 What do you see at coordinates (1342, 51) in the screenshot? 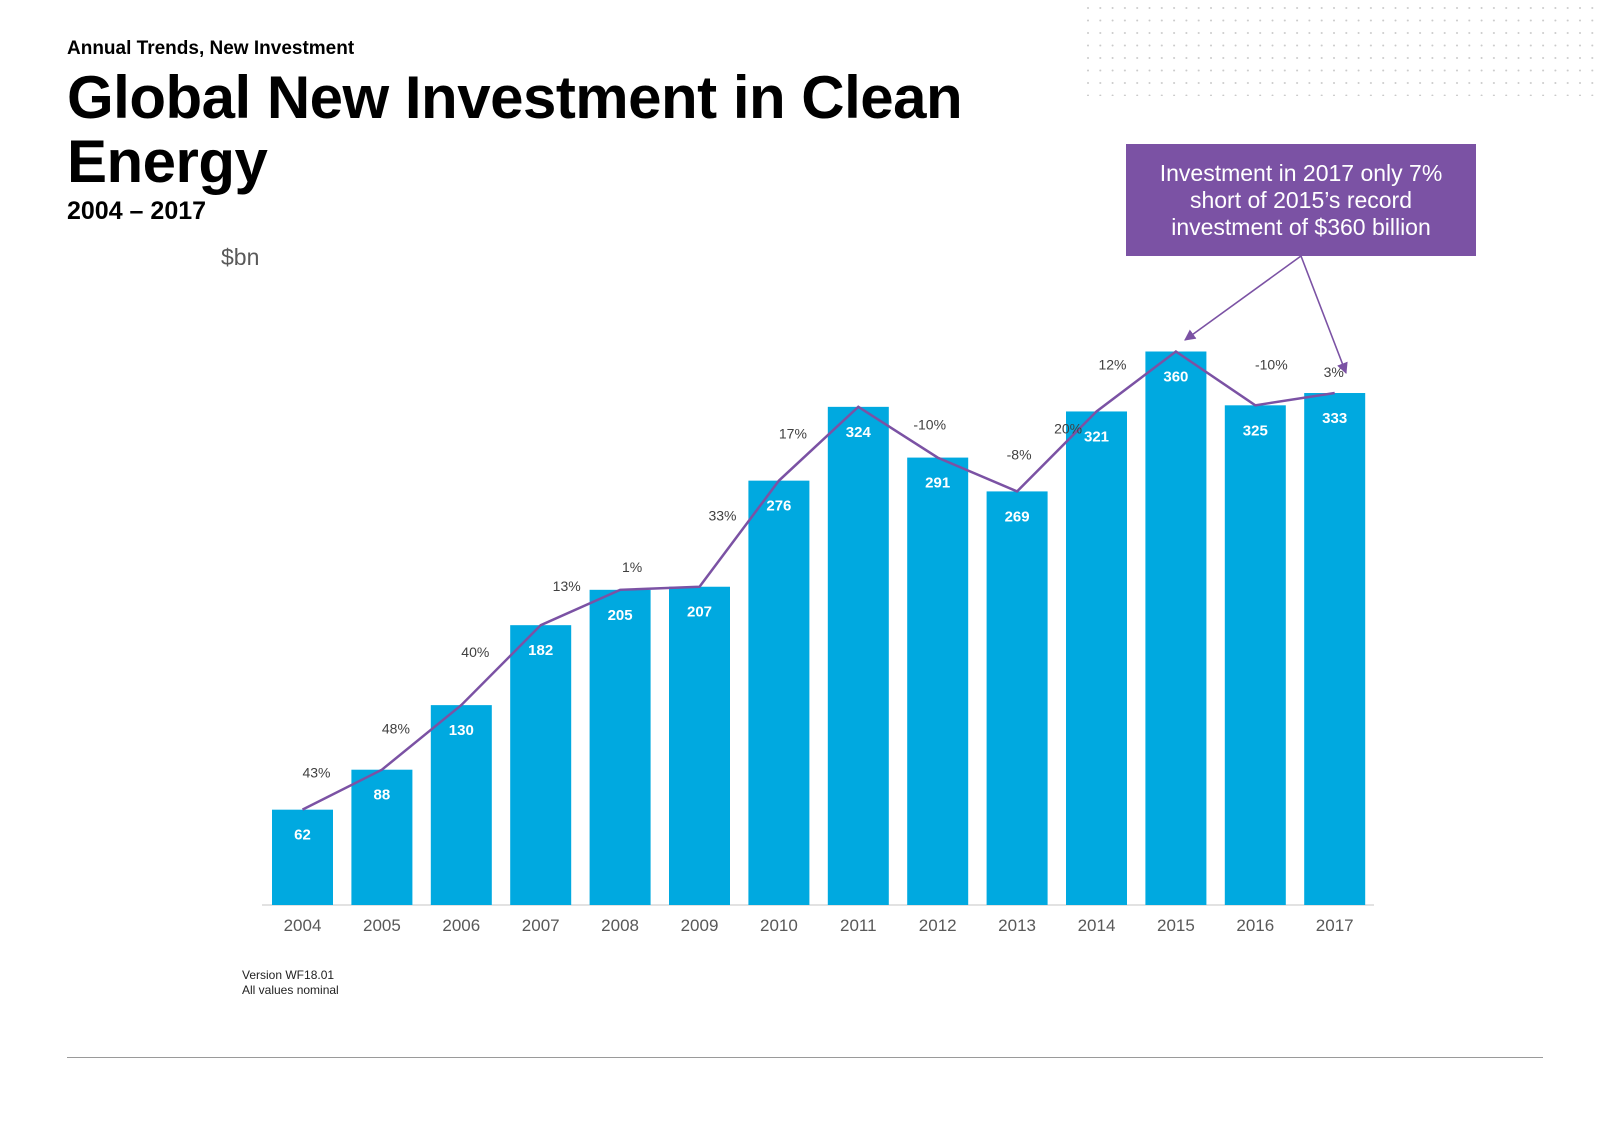
I see `decorative-dot-grid` at bounding box center [1342, 51].